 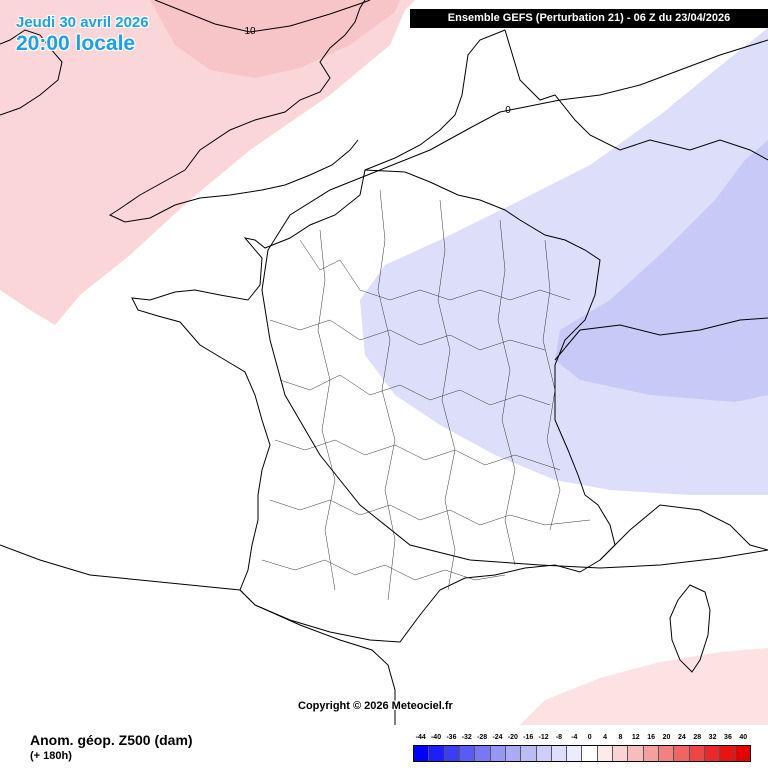 What do you see at coordinates (528, 737) in the screenshot?
I see `legend-tick: -16` at bounding box center [528, 737].